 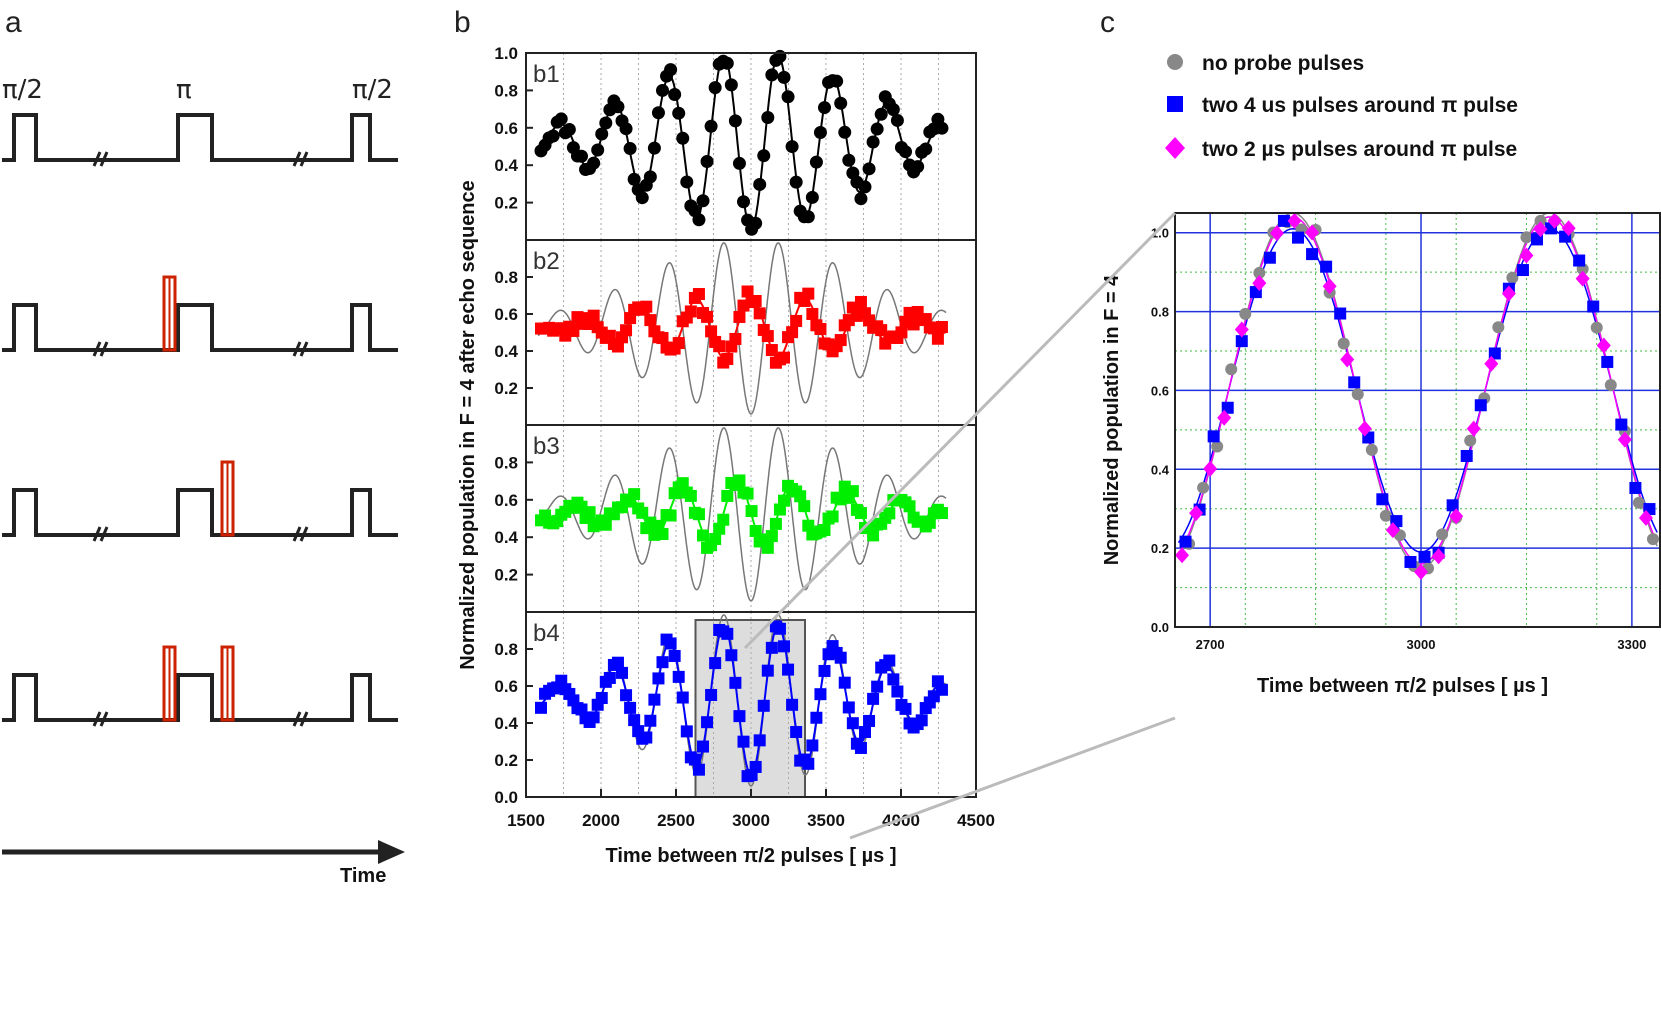 What do you see at coordinates (363, 876) in the screenshot?
I see `time-axis-label: Time` at bounding box center [363, 876].